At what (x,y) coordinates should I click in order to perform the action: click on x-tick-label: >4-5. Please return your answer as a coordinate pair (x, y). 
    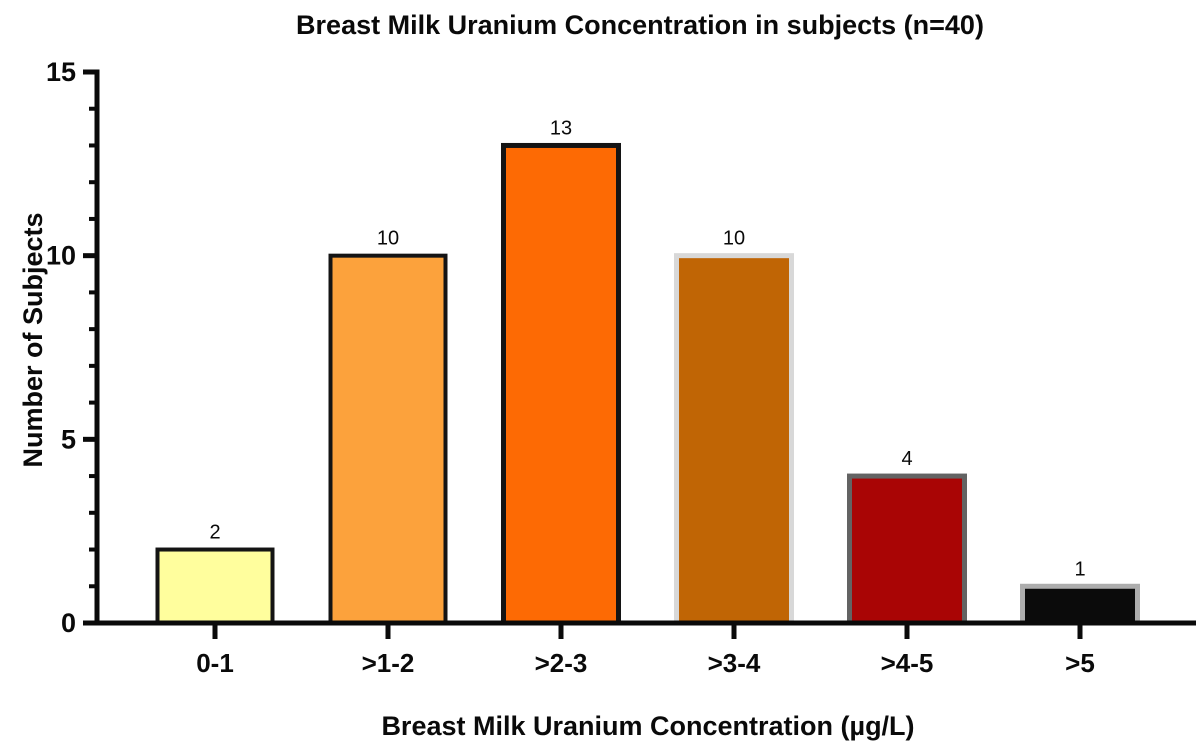
    Looking at the image, I should click on (907, 663).